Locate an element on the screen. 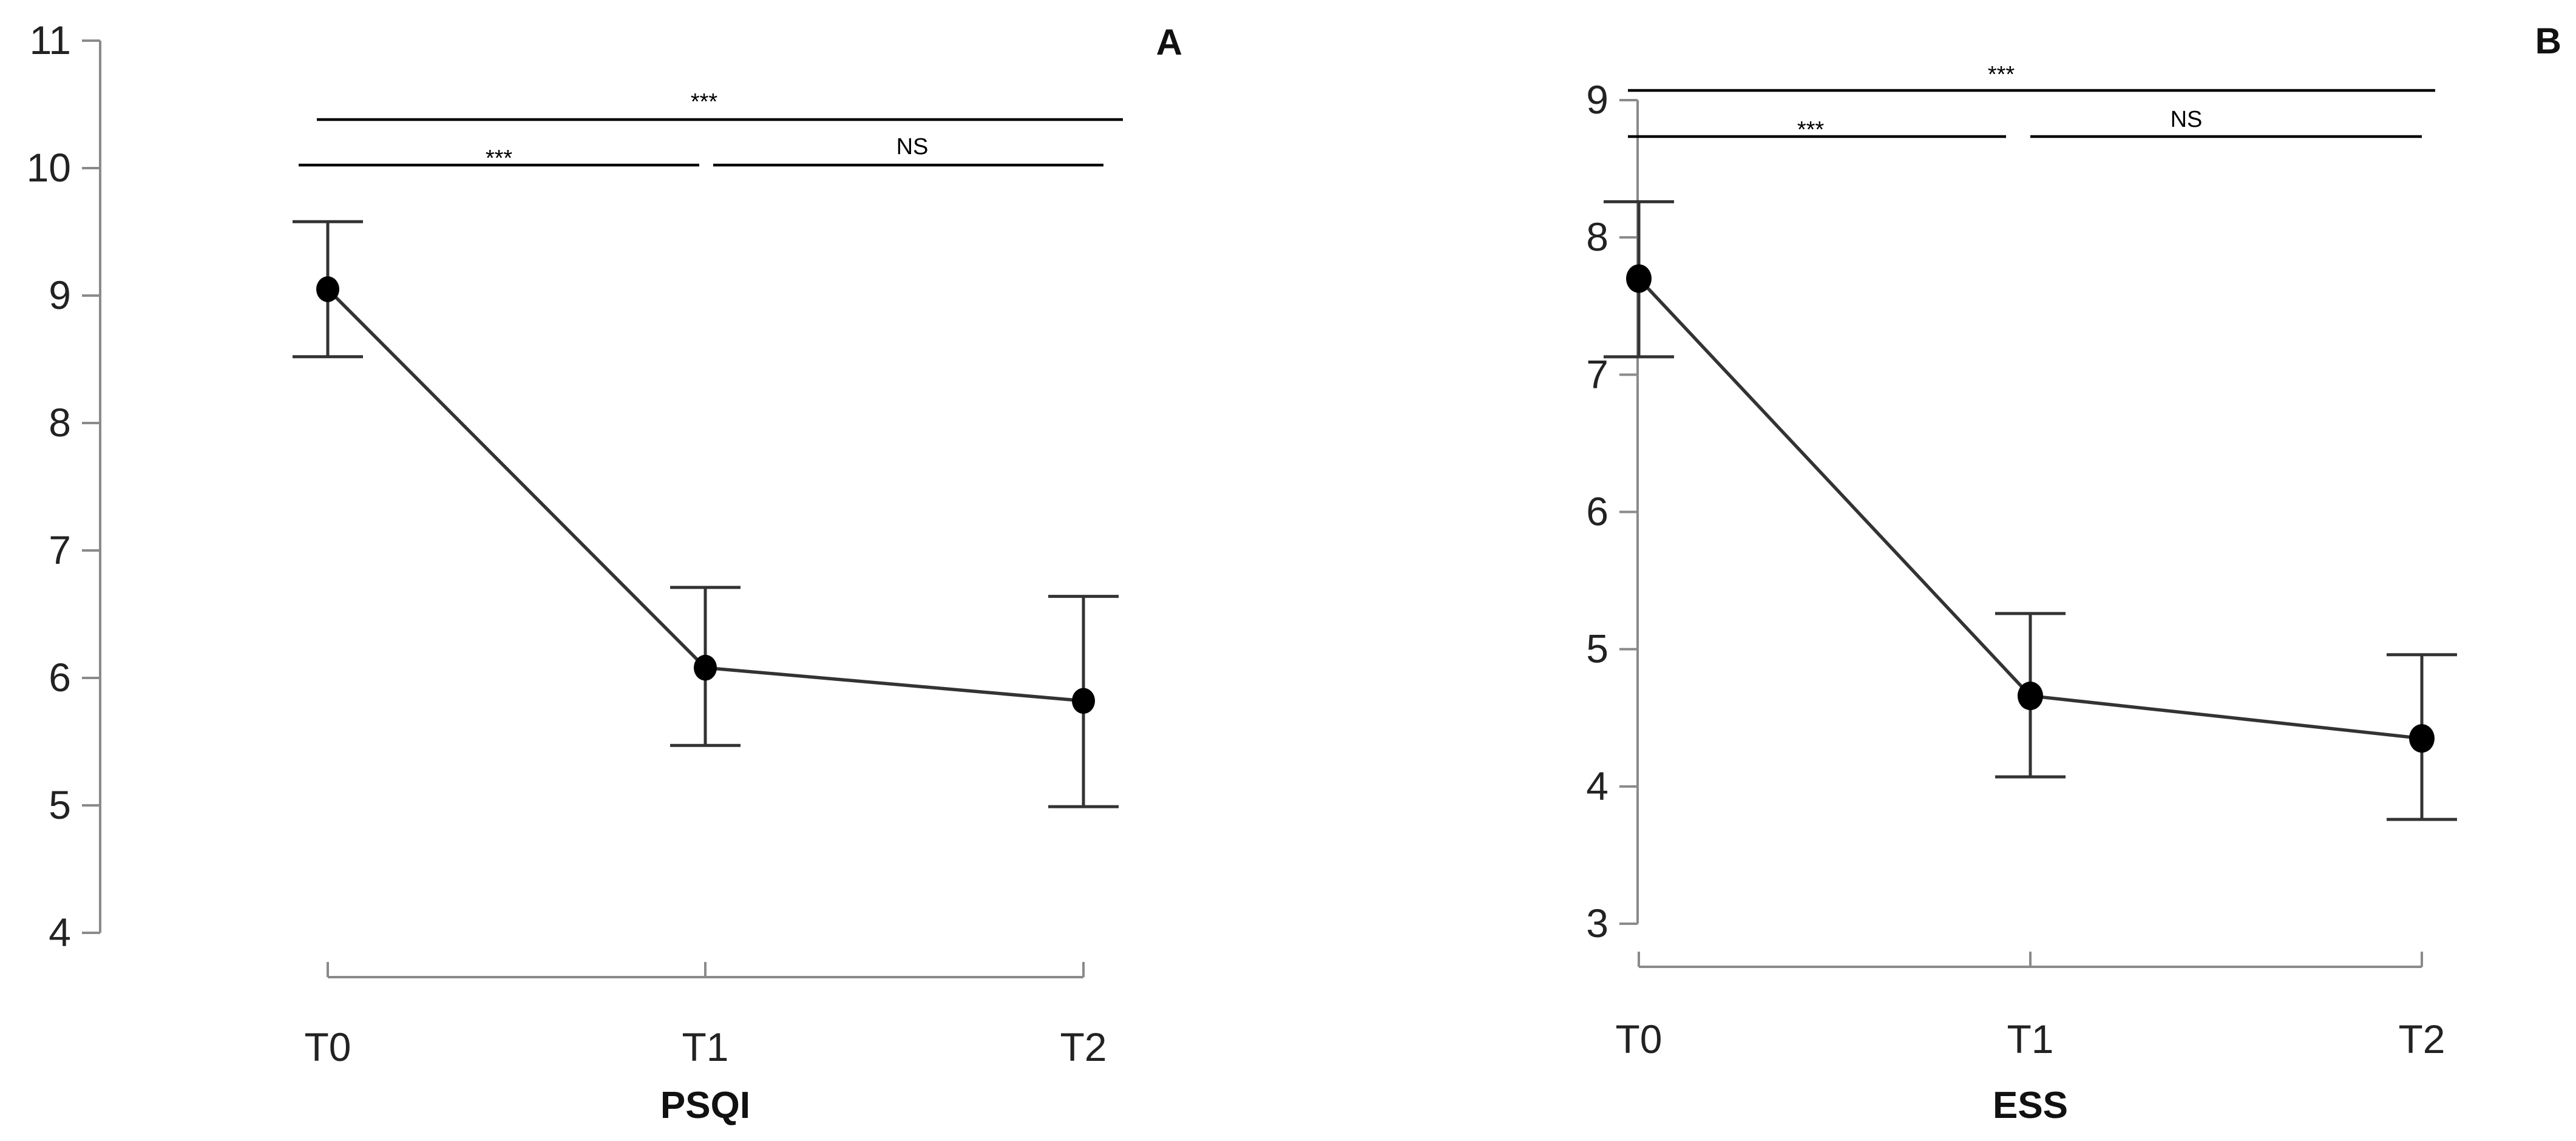 The image size is (2576, 1141). y-tick-label: 3 is located at coordinates (1597, 923).